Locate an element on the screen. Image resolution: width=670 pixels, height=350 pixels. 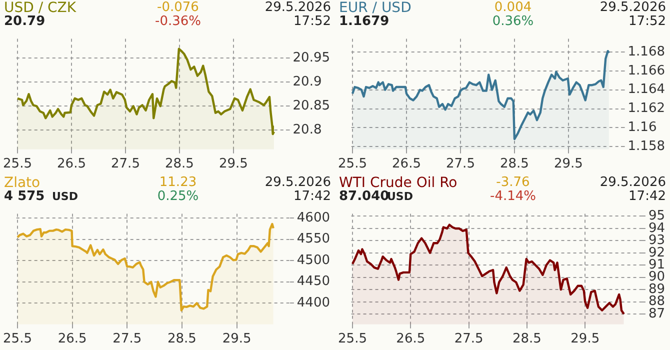
y-tick-label: 4400 is located at coordinates (313, 303).